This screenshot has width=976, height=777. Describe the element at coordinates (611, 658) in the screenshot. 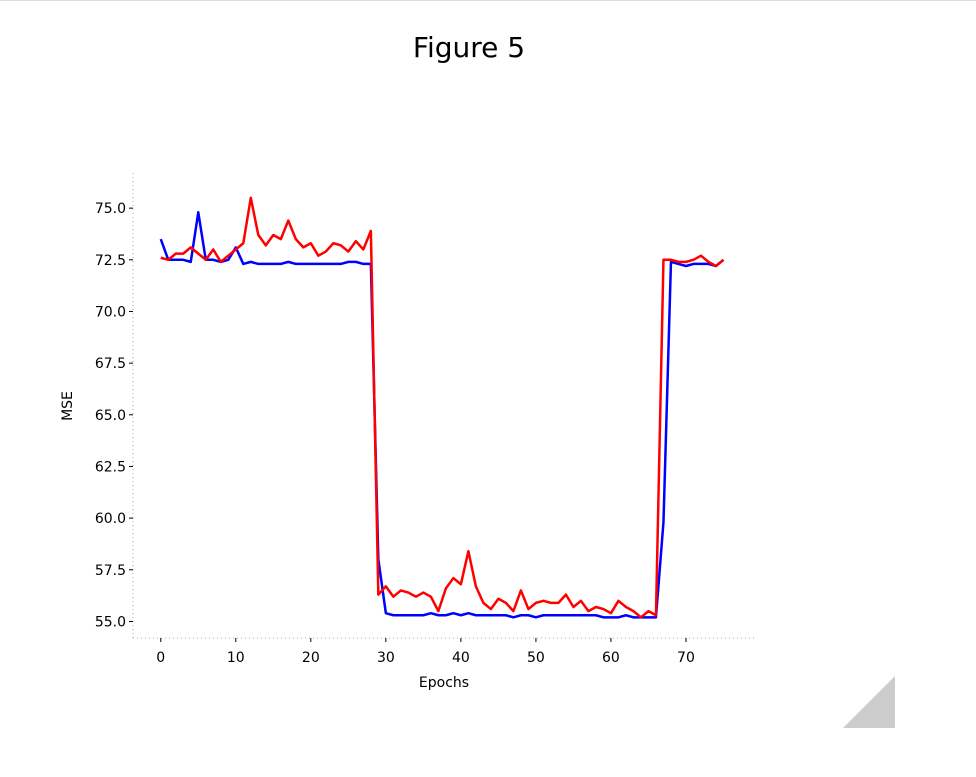

I see `x-tick-label: 60` at that location.